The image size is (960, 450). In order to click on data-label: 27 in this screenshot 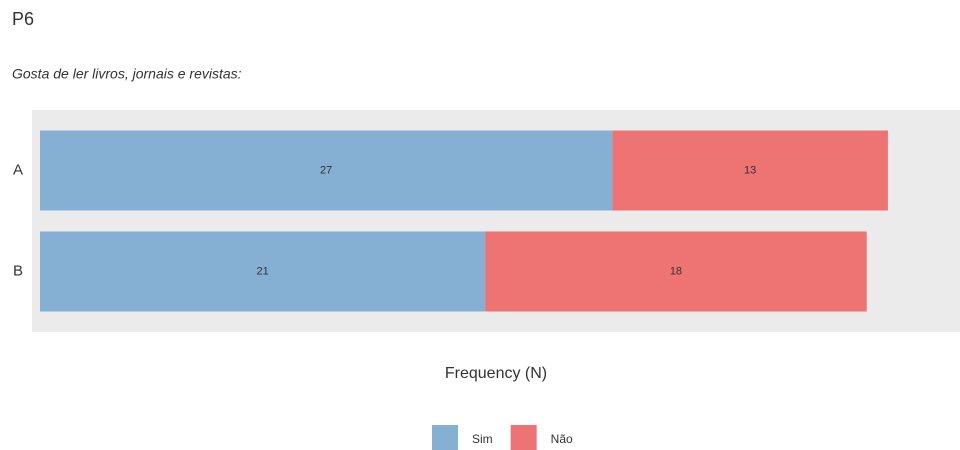, I will do `click(326, 170)`.